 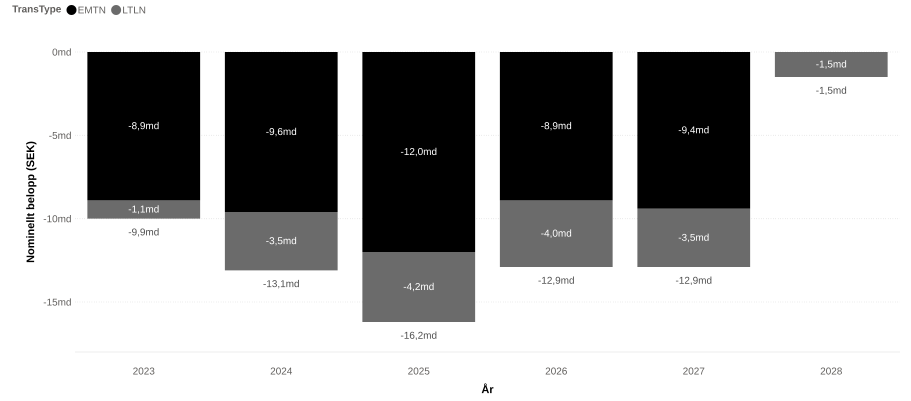 I want to click on total-label: -16,2md, so click(x=418, y=336).